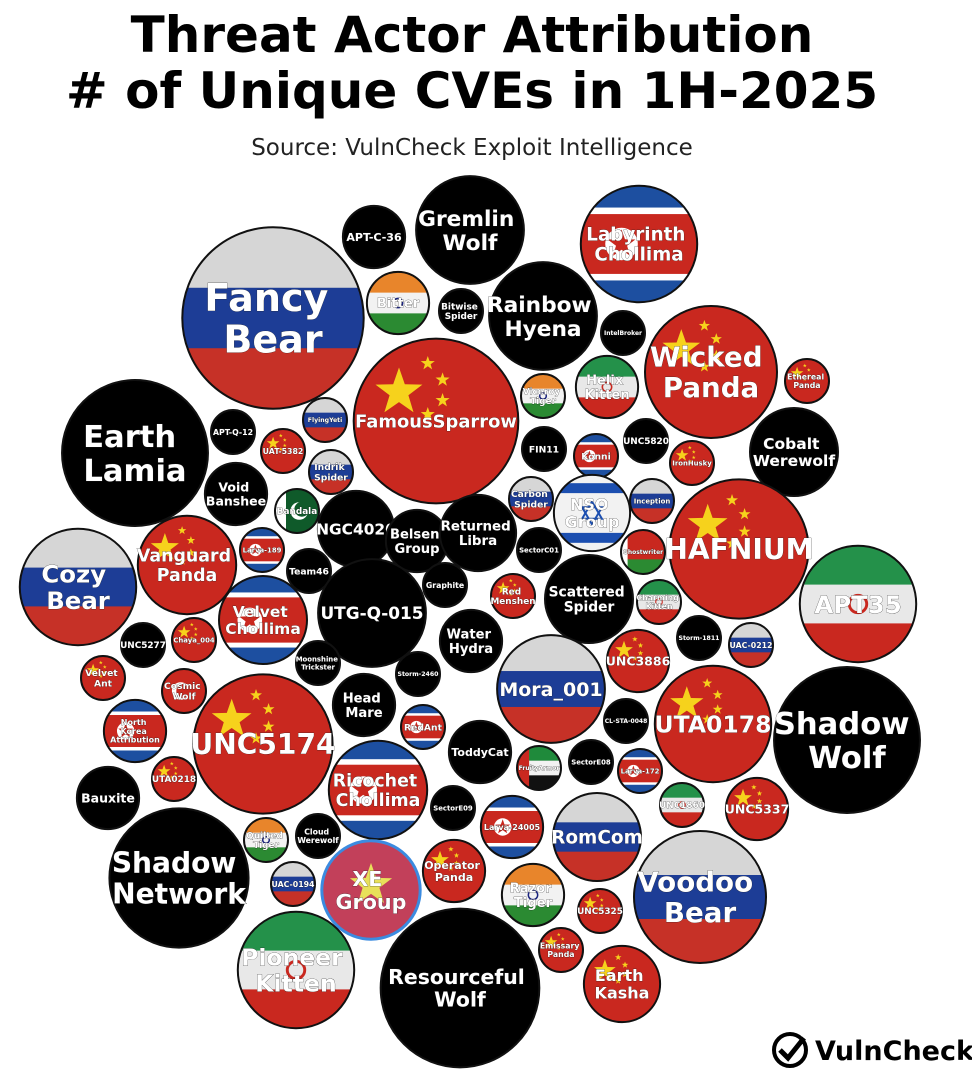  I want to click on bubble-label: Ethereal Panda, so click(807, 382).